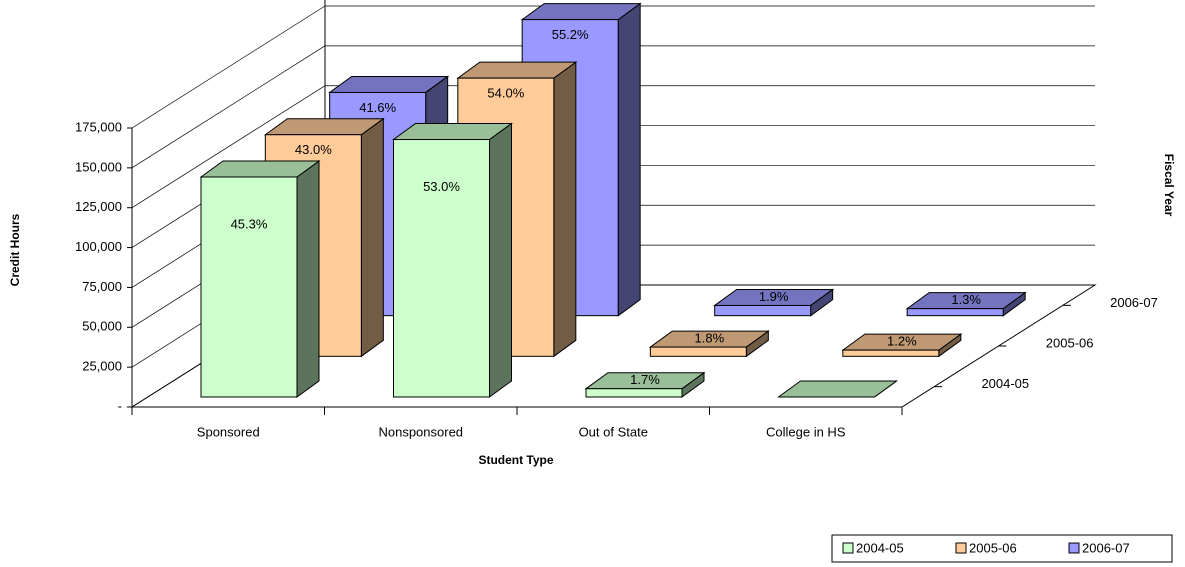 This screenshot has height=567, width=1185. Describe the element at coordinates (98, 246) in the screenshot. I see `y-tick-label: 100,000` at that location.